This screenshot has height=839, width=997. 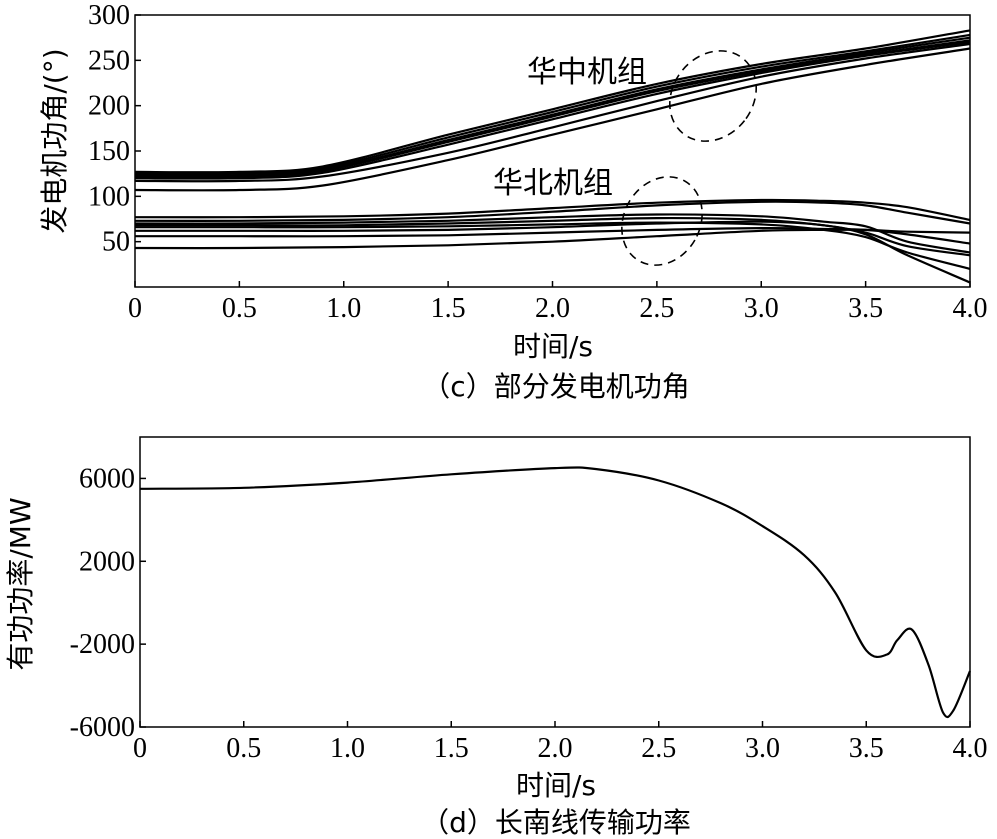 I want to click on chart-0-ytick-label: 150, so click(x=109, y=151).